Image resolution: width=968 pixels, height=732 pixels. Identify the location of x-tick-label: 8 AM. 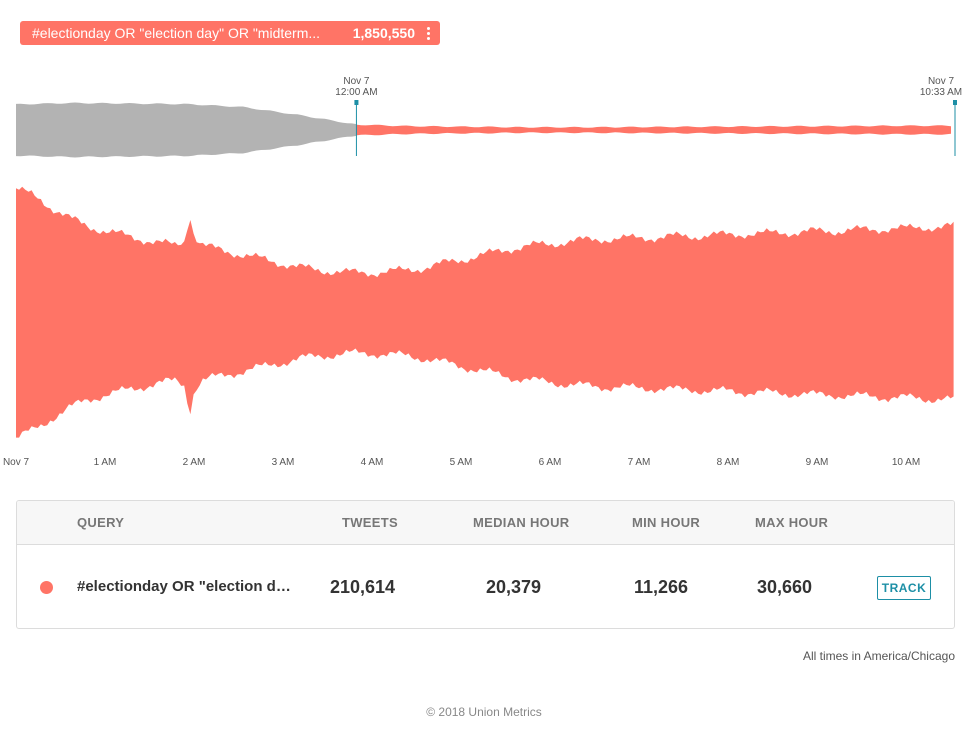
(728, 462).